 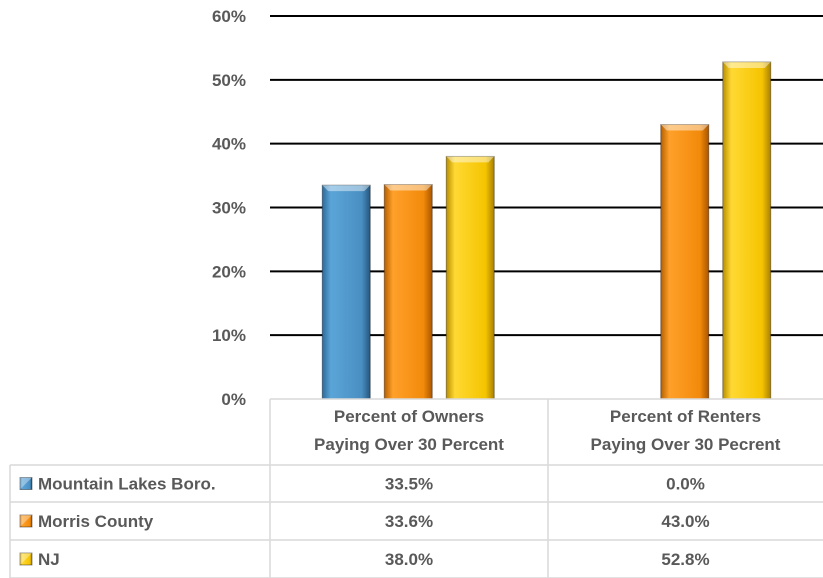 I want to click on category-label: Percent of Renters, so click(x=685, y=416).